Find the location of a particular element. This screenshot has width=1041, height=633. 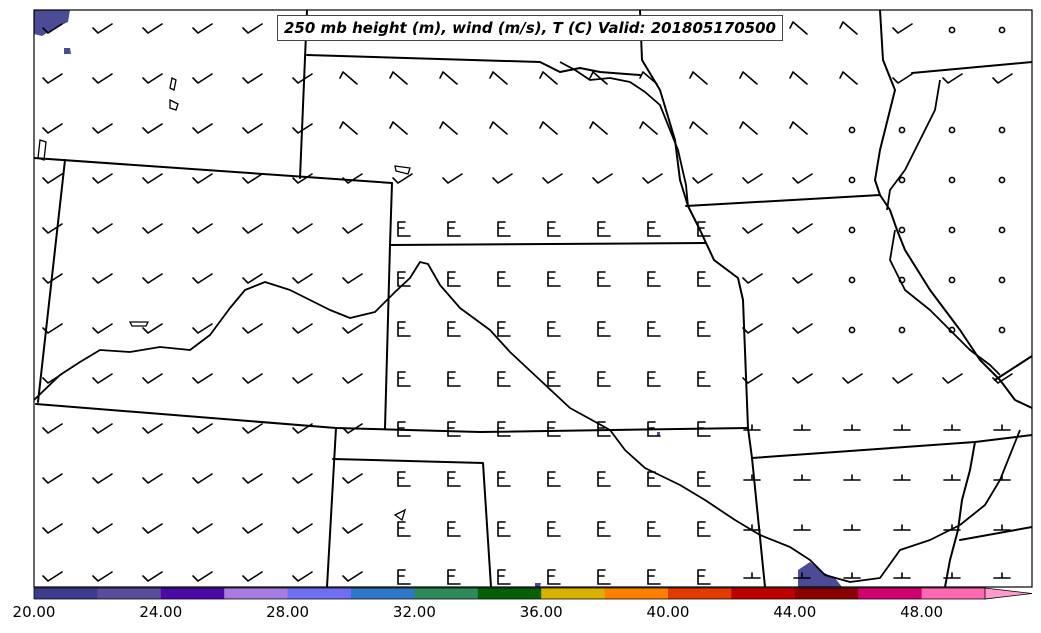

colorbar-tick-label: 32.00 is located at coordinates (414, 612).